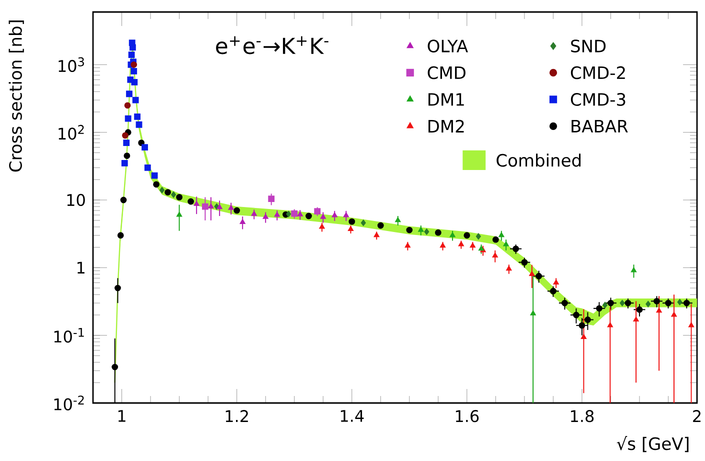 This screenshot has height=461, width=705. I want to click on y-tick-label: 10, so click(76, 200).